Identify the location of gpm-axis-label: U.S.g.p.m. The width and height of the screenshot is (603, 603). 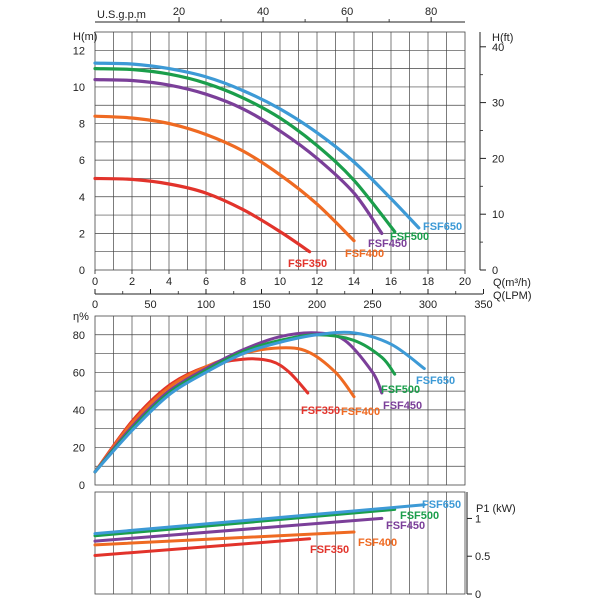
(121, 15).